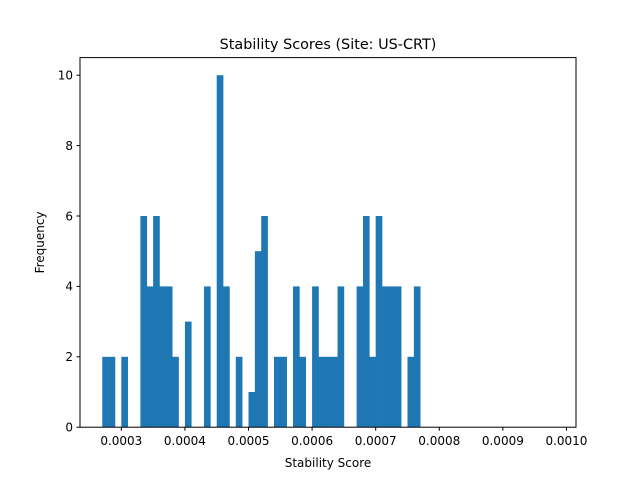  Describe the element at coordinates (69, 428) in the screenshot. I see `y-tick-label: 0` at that location.